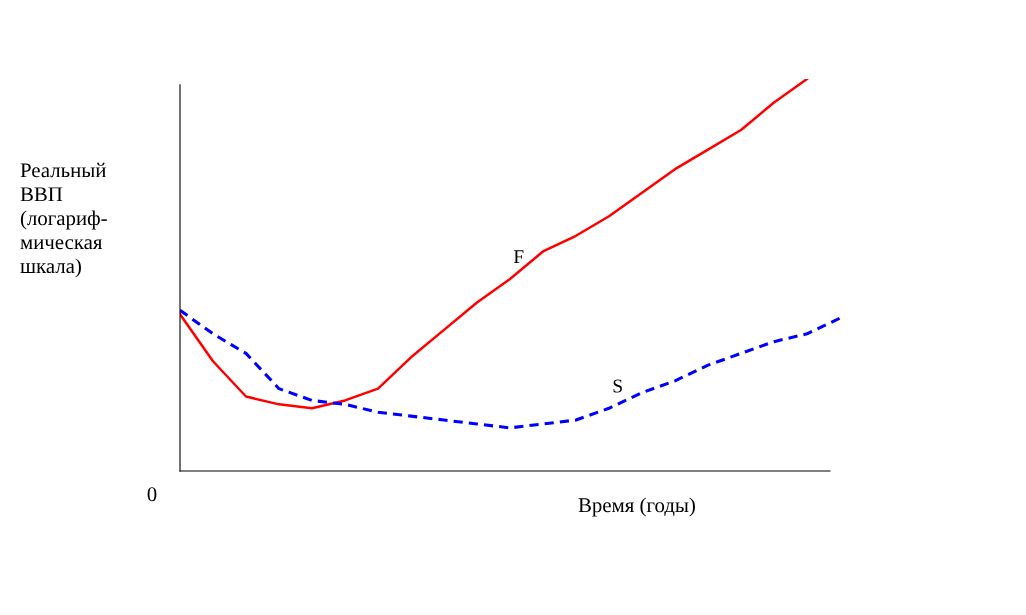 This screenshot has width=1026, height=615. I want to click on series-label: S, so click(617, 386).